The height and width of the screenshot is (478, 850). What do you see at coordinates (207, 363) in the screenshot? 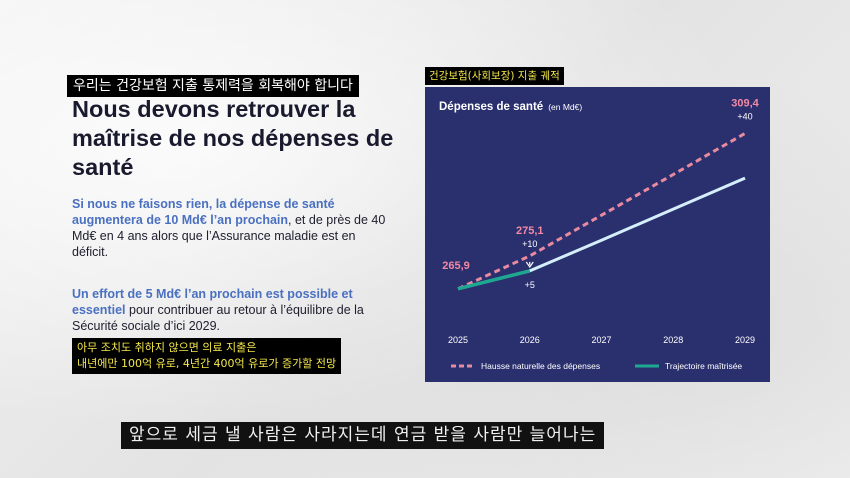
I see `korean-summary-line-2: 내년에만 100억 유로, 4년간 400억 유로가 증가할 전망` at bounding box center [207, 363].